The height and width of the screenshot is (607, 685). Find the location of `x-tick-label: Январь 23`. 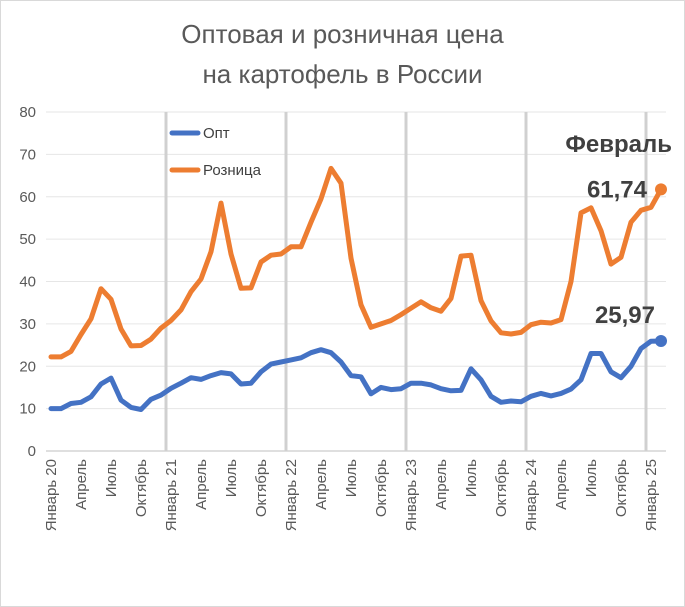

x-tick-label: Январь 23 is located at coordinates (411, 495).